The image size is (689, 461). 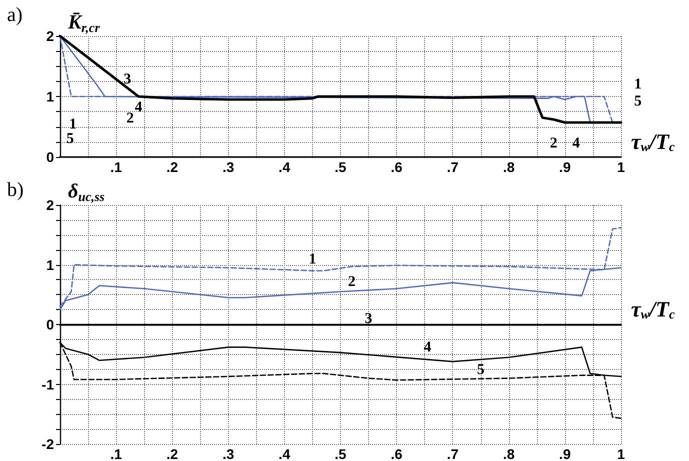 What do you see at coordinates (340, 267) in the screenshot?
I see `line-series` at bounding box center [340, 267].